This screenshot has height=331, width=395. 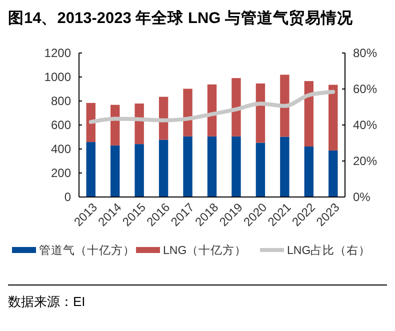 What do you see at coordinates (365, 53) in the screenshot?
I see `y2-tick-label: 80%` at bounding box center [365, 53].